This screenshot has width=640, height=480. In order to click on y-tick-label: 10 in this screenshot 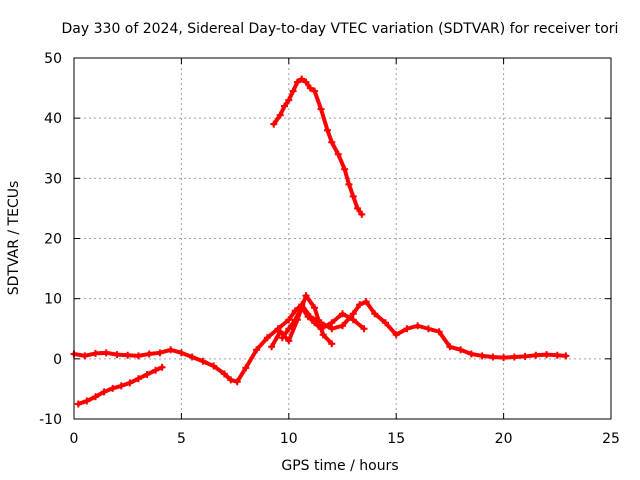, I will do `click(53, 300)`.